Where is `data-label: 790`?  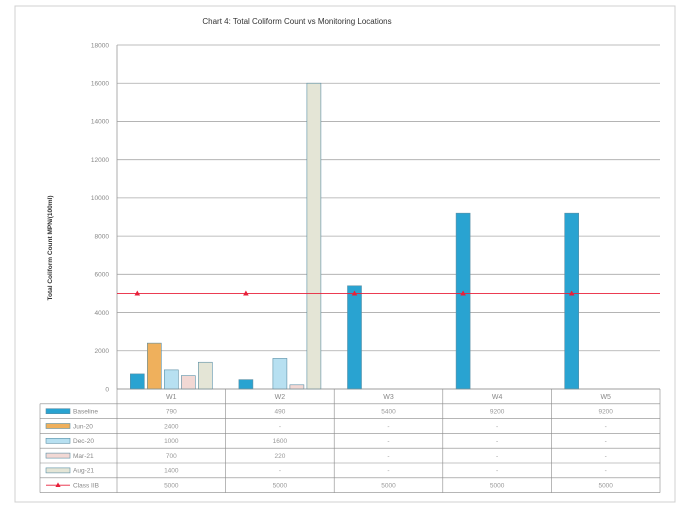
data-label: 790 is located at coordinates (171, 412).